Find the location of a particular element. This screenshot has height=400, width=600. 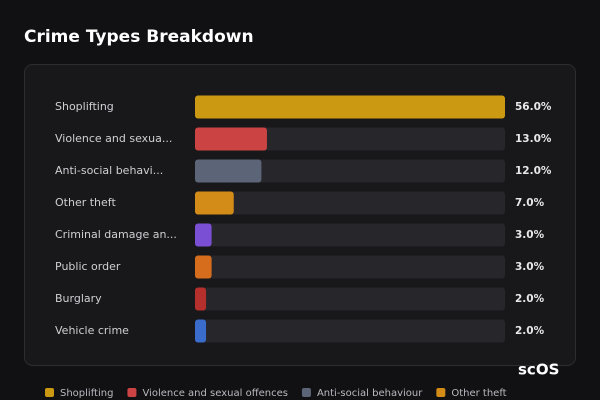

value-label: 7.0% is located at coordinates (530, 203).